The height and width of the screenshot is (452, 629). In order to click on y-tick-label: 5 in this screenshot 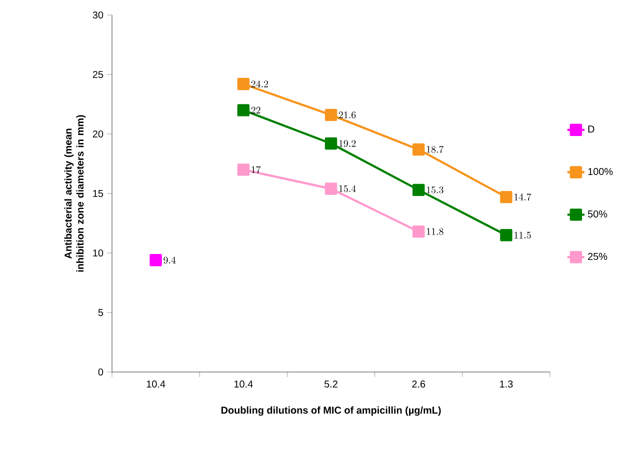, I will do `click(101, 312)`.